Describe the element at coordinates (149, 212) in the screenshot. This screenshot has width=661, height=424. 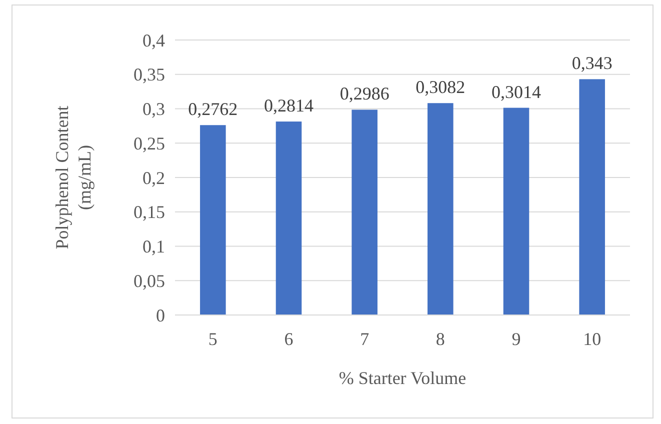
I see `y-tick-label: 0,15` at that location.